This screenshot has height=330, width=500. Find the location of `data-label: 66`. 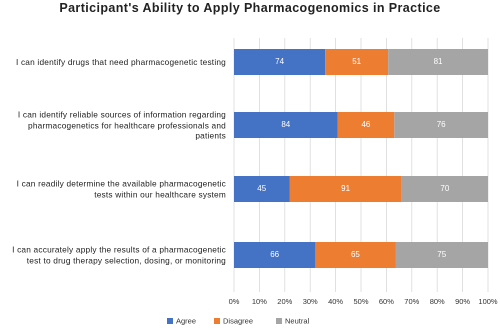

data-label: 66 is located at coordinates (274, 254).